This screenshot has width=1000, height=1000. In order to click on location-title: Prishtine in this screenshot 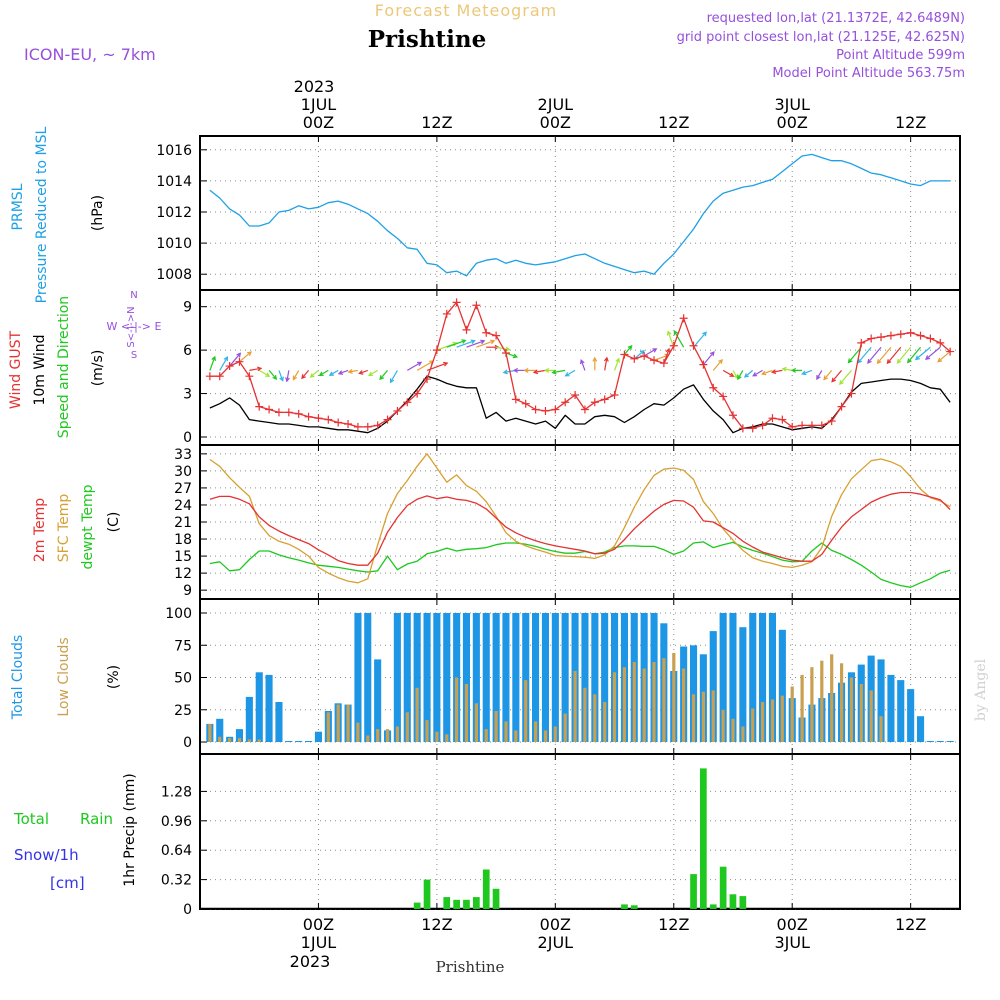, I will do `click(427, 39)`.